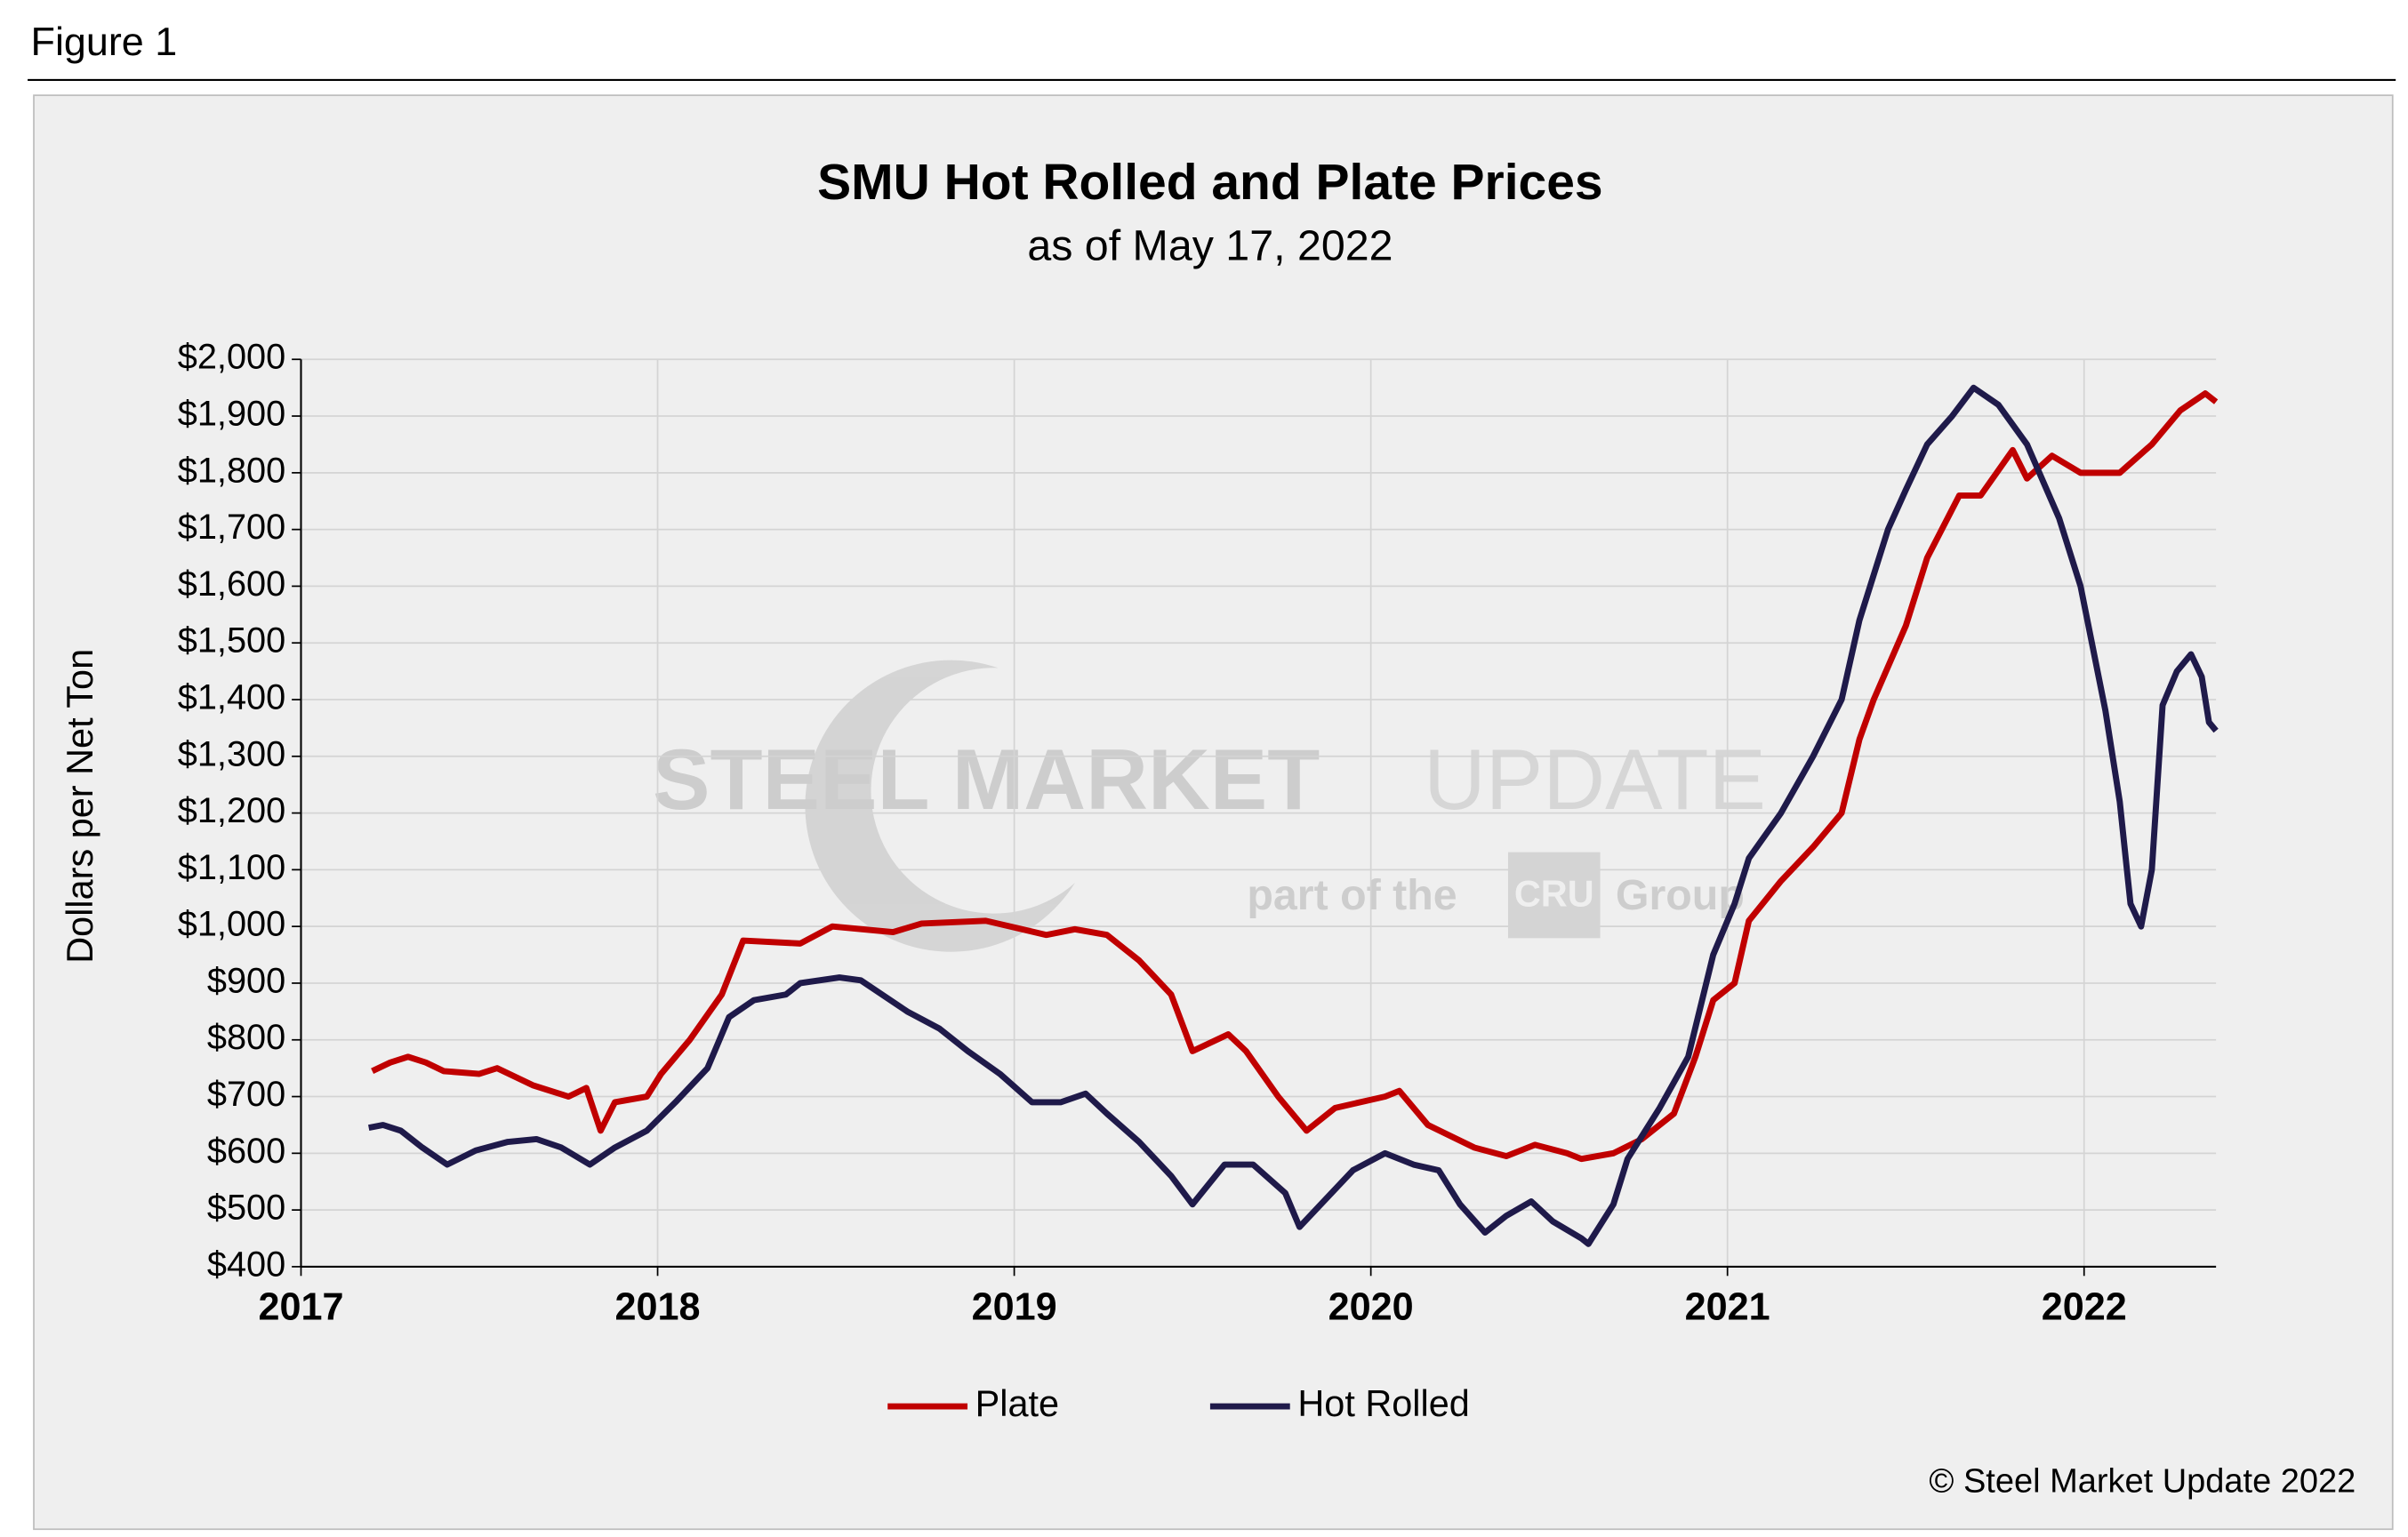  What do you see at coordinates (1728, 1307) in the screenshot?
I see `x-tick-label: 2021` at bounding box center [1728, 1307].